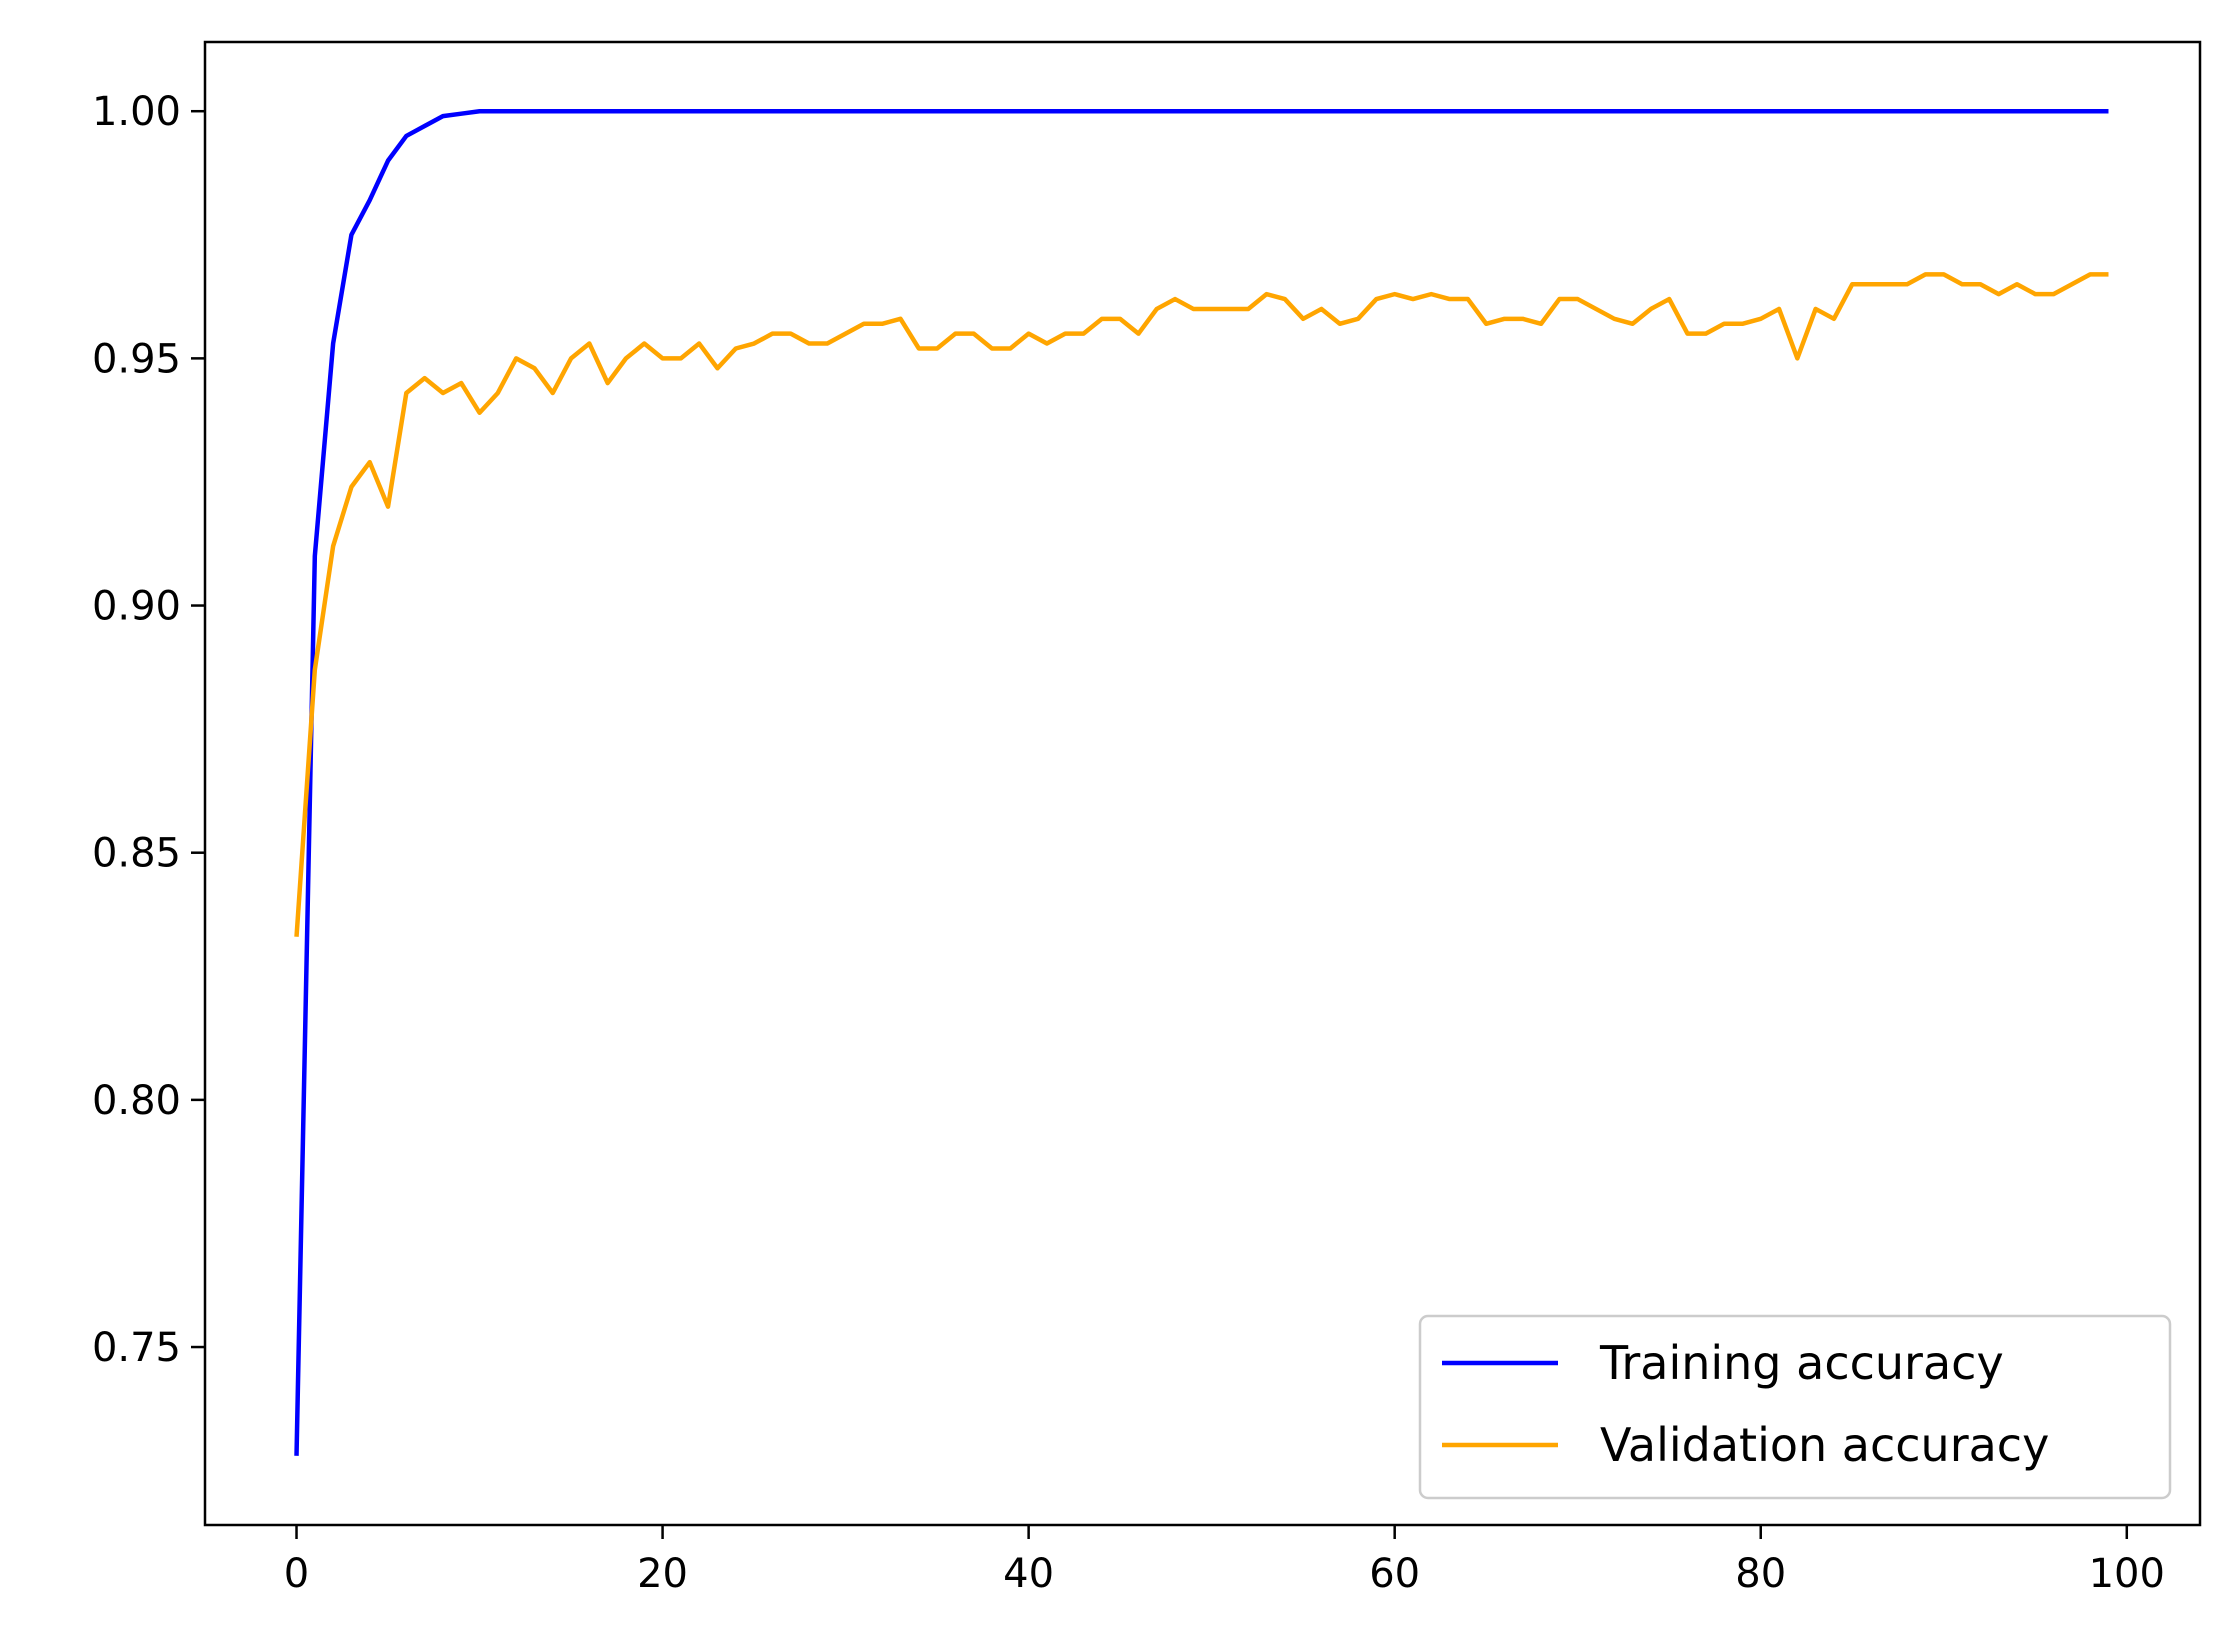 This screenshot has width=2226, height=1651. What do you see at coordinates (2127, 1574) in the screenshot?
I see `x-tick-label: 100` at bounding box center [2127, 1574].